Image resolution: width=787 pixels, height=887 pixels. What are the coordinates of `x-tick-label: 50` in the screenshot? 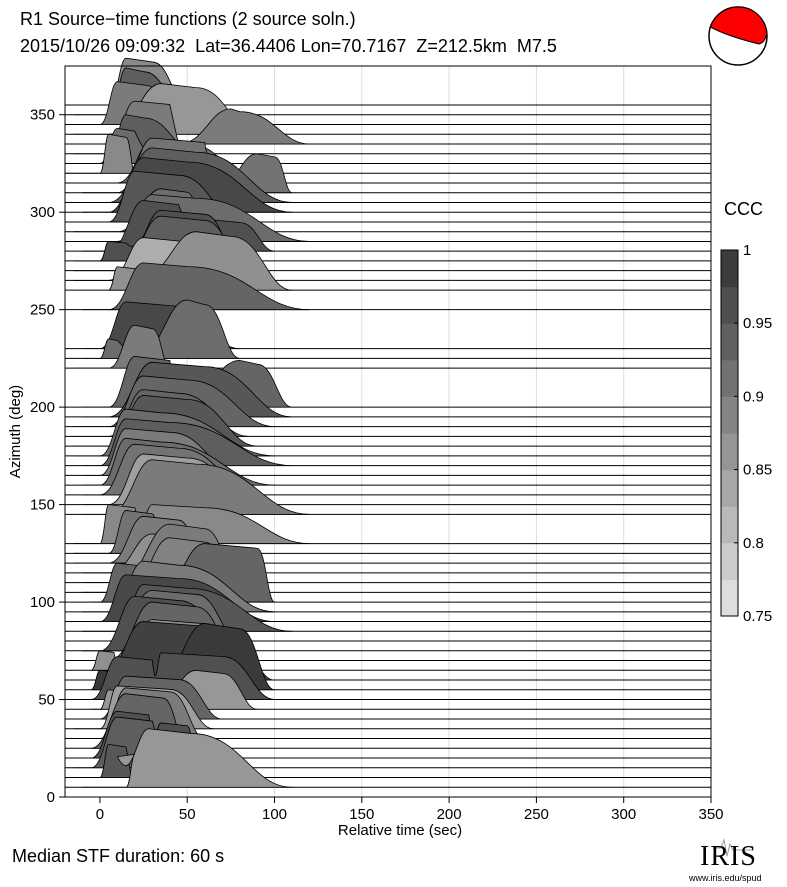 It's located at (187, 814).